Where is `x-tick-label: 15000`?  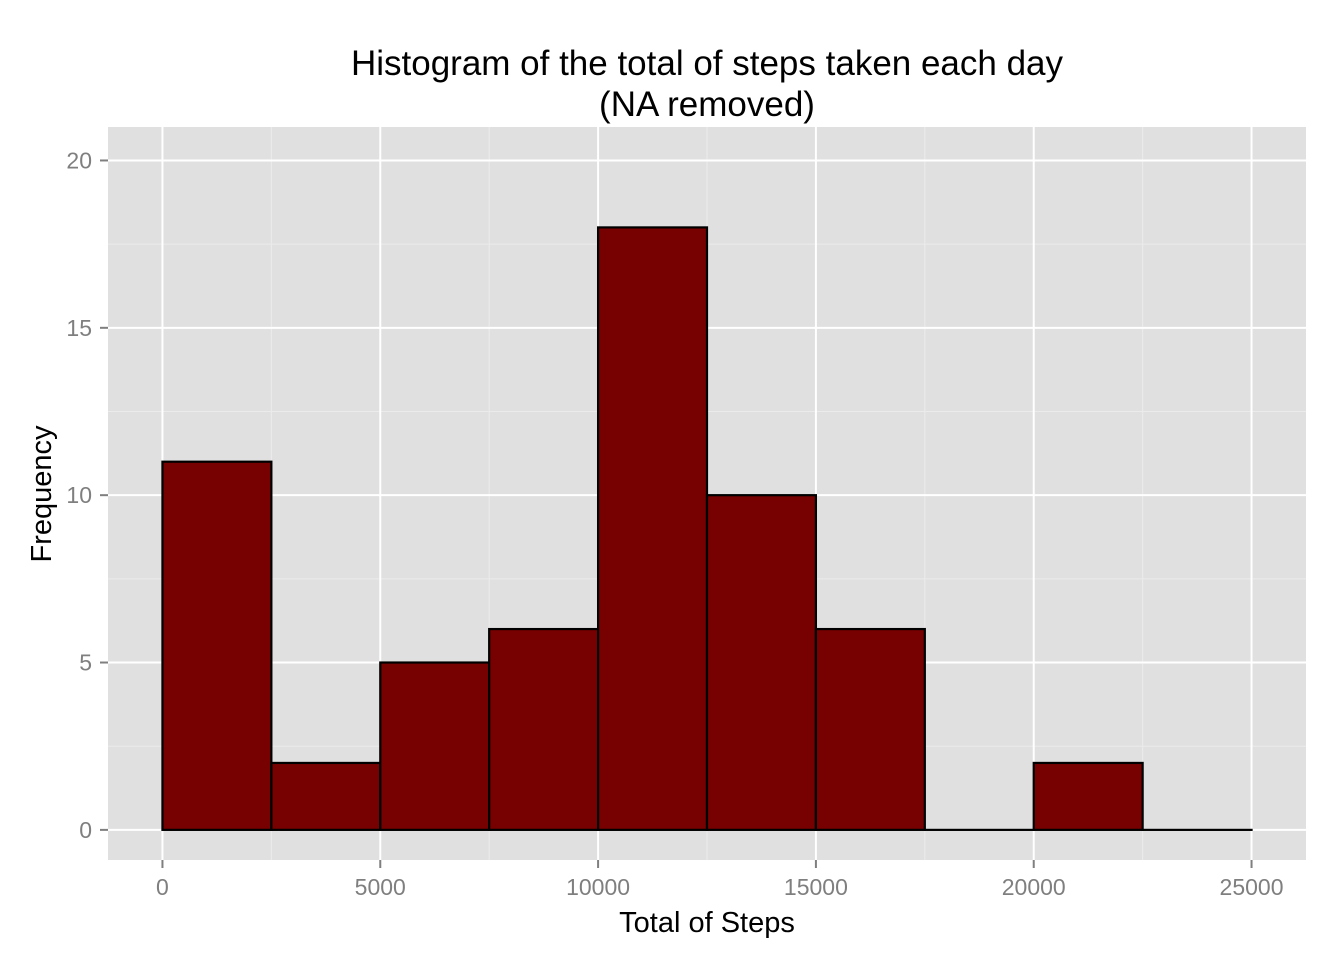 x-tick-label: 15000 is located at coordinates (816, 887).